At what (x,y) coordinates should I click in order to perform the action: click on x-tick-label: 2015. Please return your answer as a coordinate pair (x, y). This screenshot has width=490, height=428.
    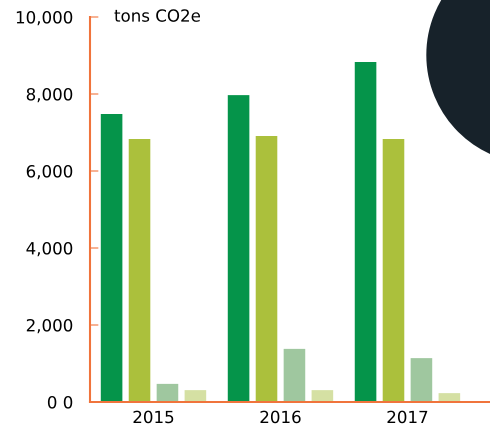
    Looking at the image, I should click on (154, 417).